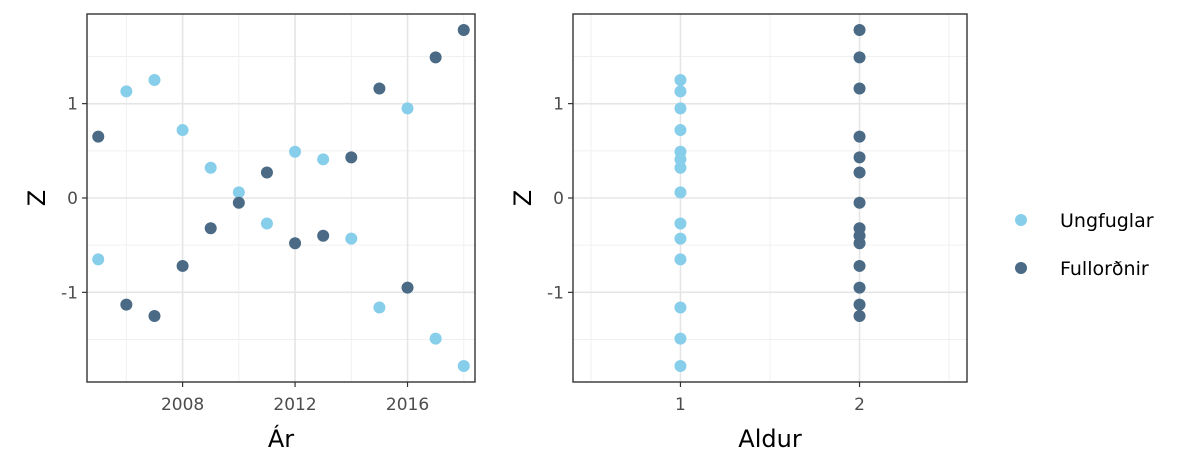 This screenshot has width=1180, height=475. What do you see at coordinates (294, 405) in the screenshot?
I see `x-tick-label: 2012` at bounding box center [294, 405].